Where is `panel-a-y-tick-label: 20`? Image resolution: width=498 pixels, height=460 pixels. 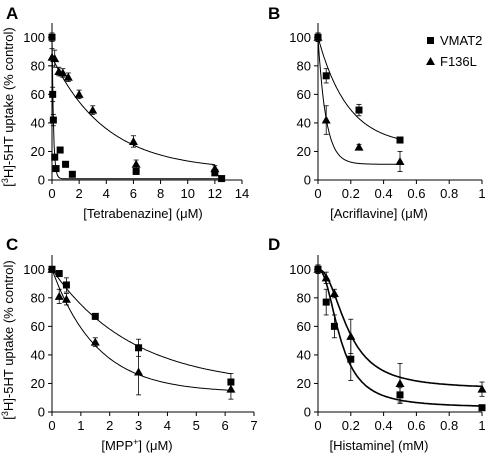 panel-a-y-tick-label: 20 is located at coordinates (38, 151).